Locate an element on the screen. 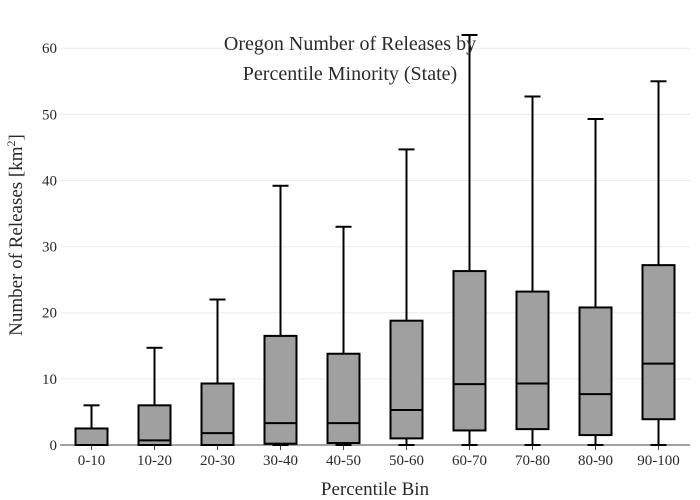 This screenshot has width=700, height=500. x-tick-label: 20-30 is located at coordinates (217, 461).